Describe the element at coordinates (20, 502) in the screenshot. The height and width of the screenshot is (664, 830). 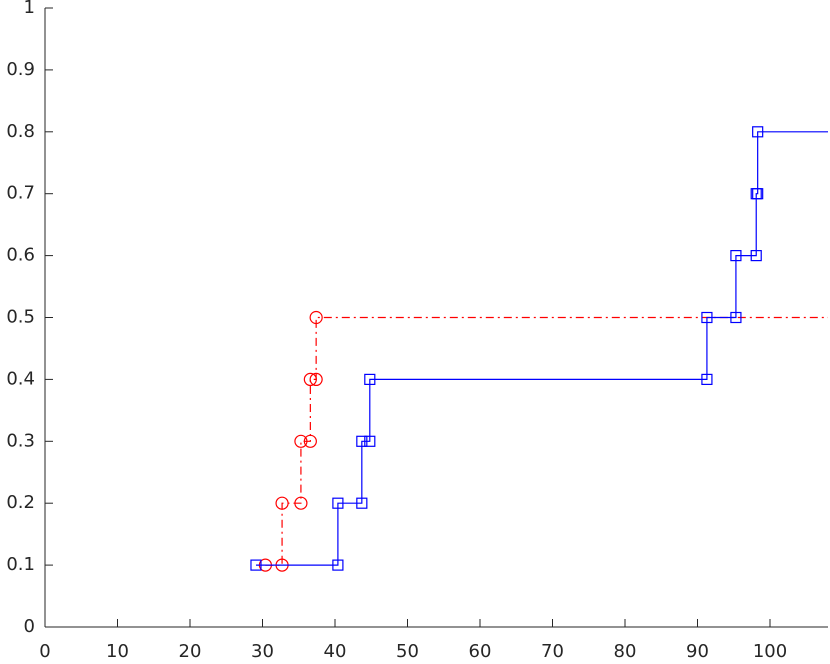
I see `y-tick-label: 0.2` at that location.